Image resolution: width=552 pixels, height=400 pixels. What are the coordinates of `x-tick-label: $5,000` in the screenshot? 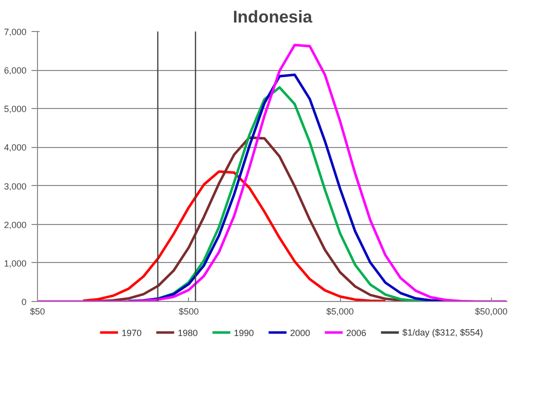 It's located at (340, 311).